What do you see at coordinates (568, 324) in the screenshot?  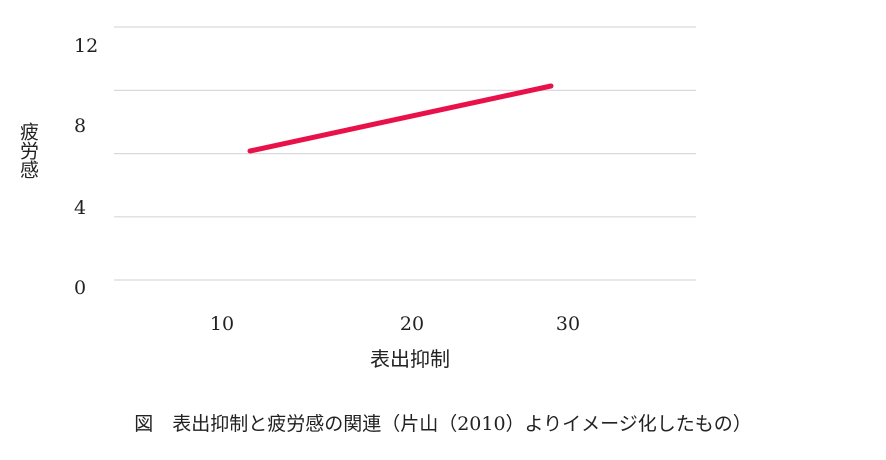 I see `x-tick-label: 30` at bounding box center [568, 324].